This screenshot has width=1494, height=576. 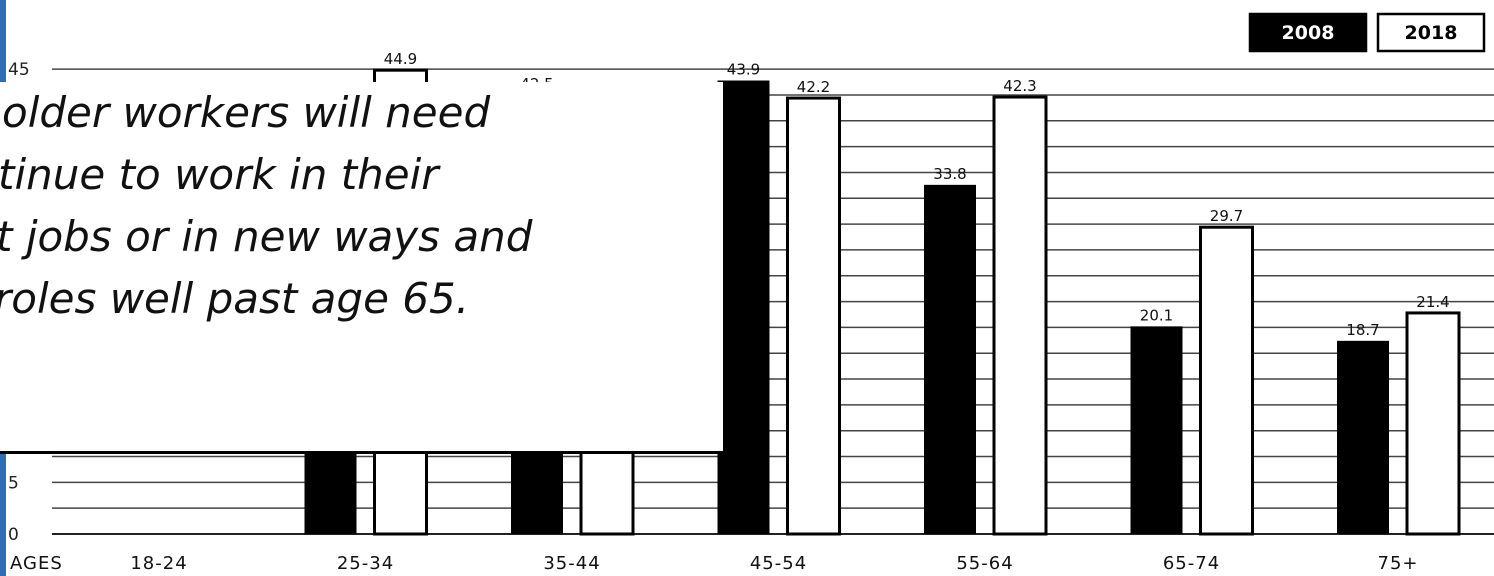 What do you see at coordinates (1433, 423) in the screenshot?
I see `bar-2018-75+` at bounding box center [1433, 423].